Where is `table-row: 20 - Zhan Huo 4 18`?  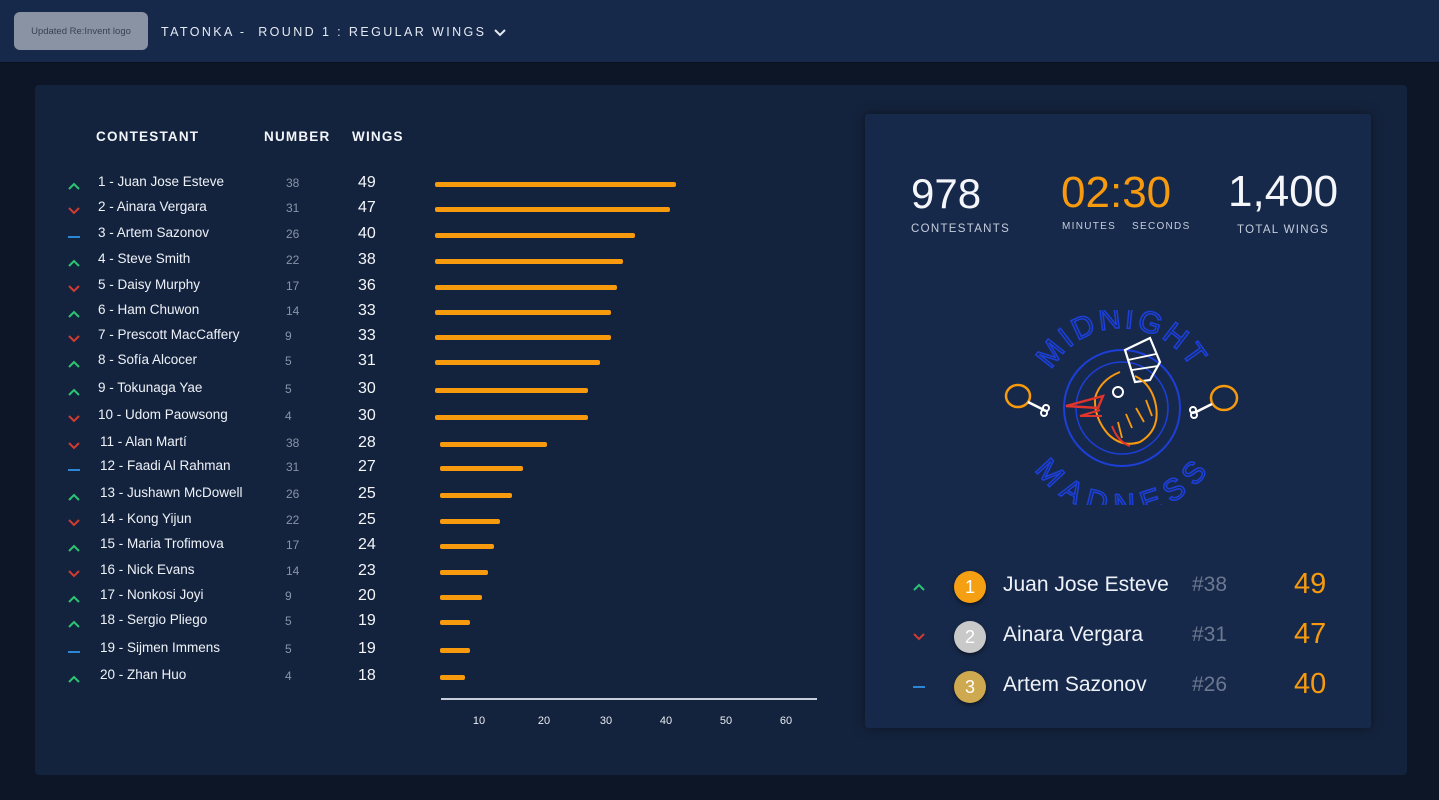 table-row: 20 - Zhan Huo 4 18 is located at coordinates (420, 677).